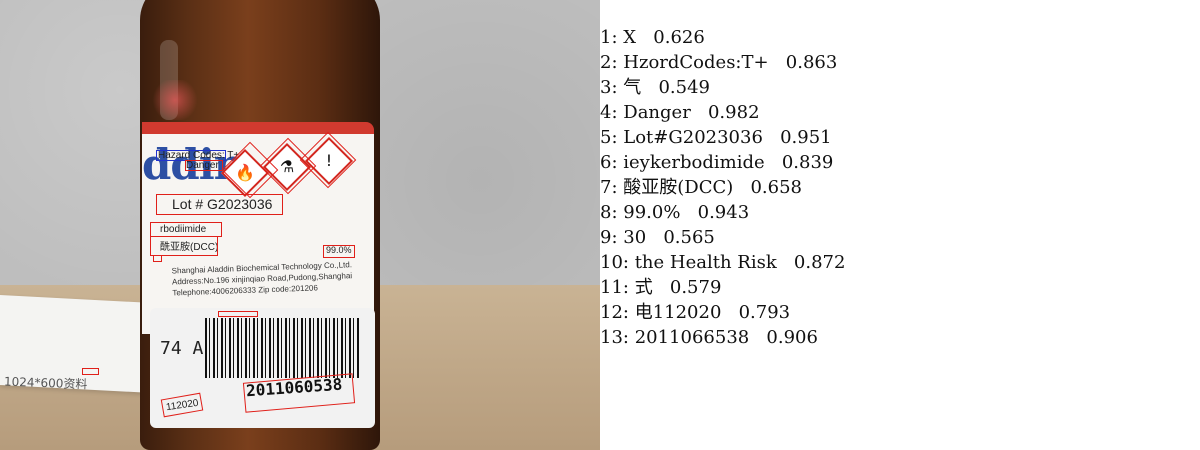 The image size is (1200, 450). I want to click on purity-value: 99.0%, so click(339, 250).